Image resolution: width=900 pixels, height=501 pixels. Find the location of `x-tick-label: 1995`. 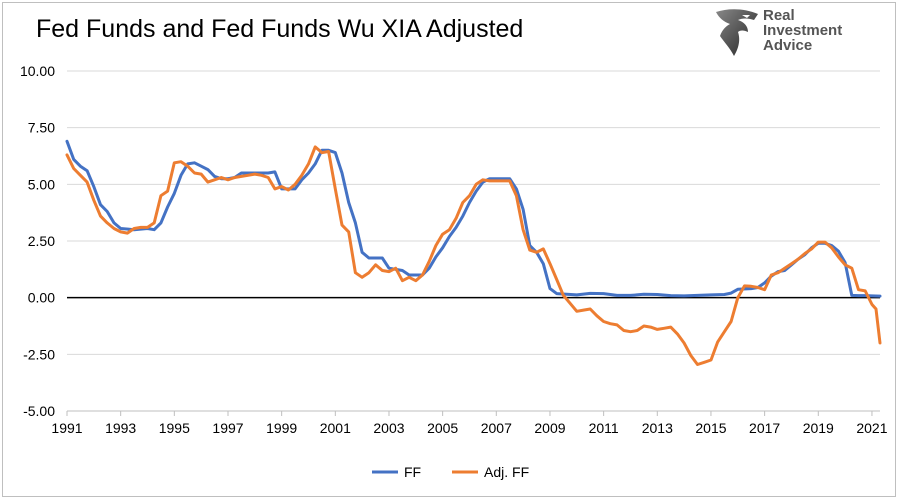

x-tick-label: 1995 is located at coordinates (174, 428).